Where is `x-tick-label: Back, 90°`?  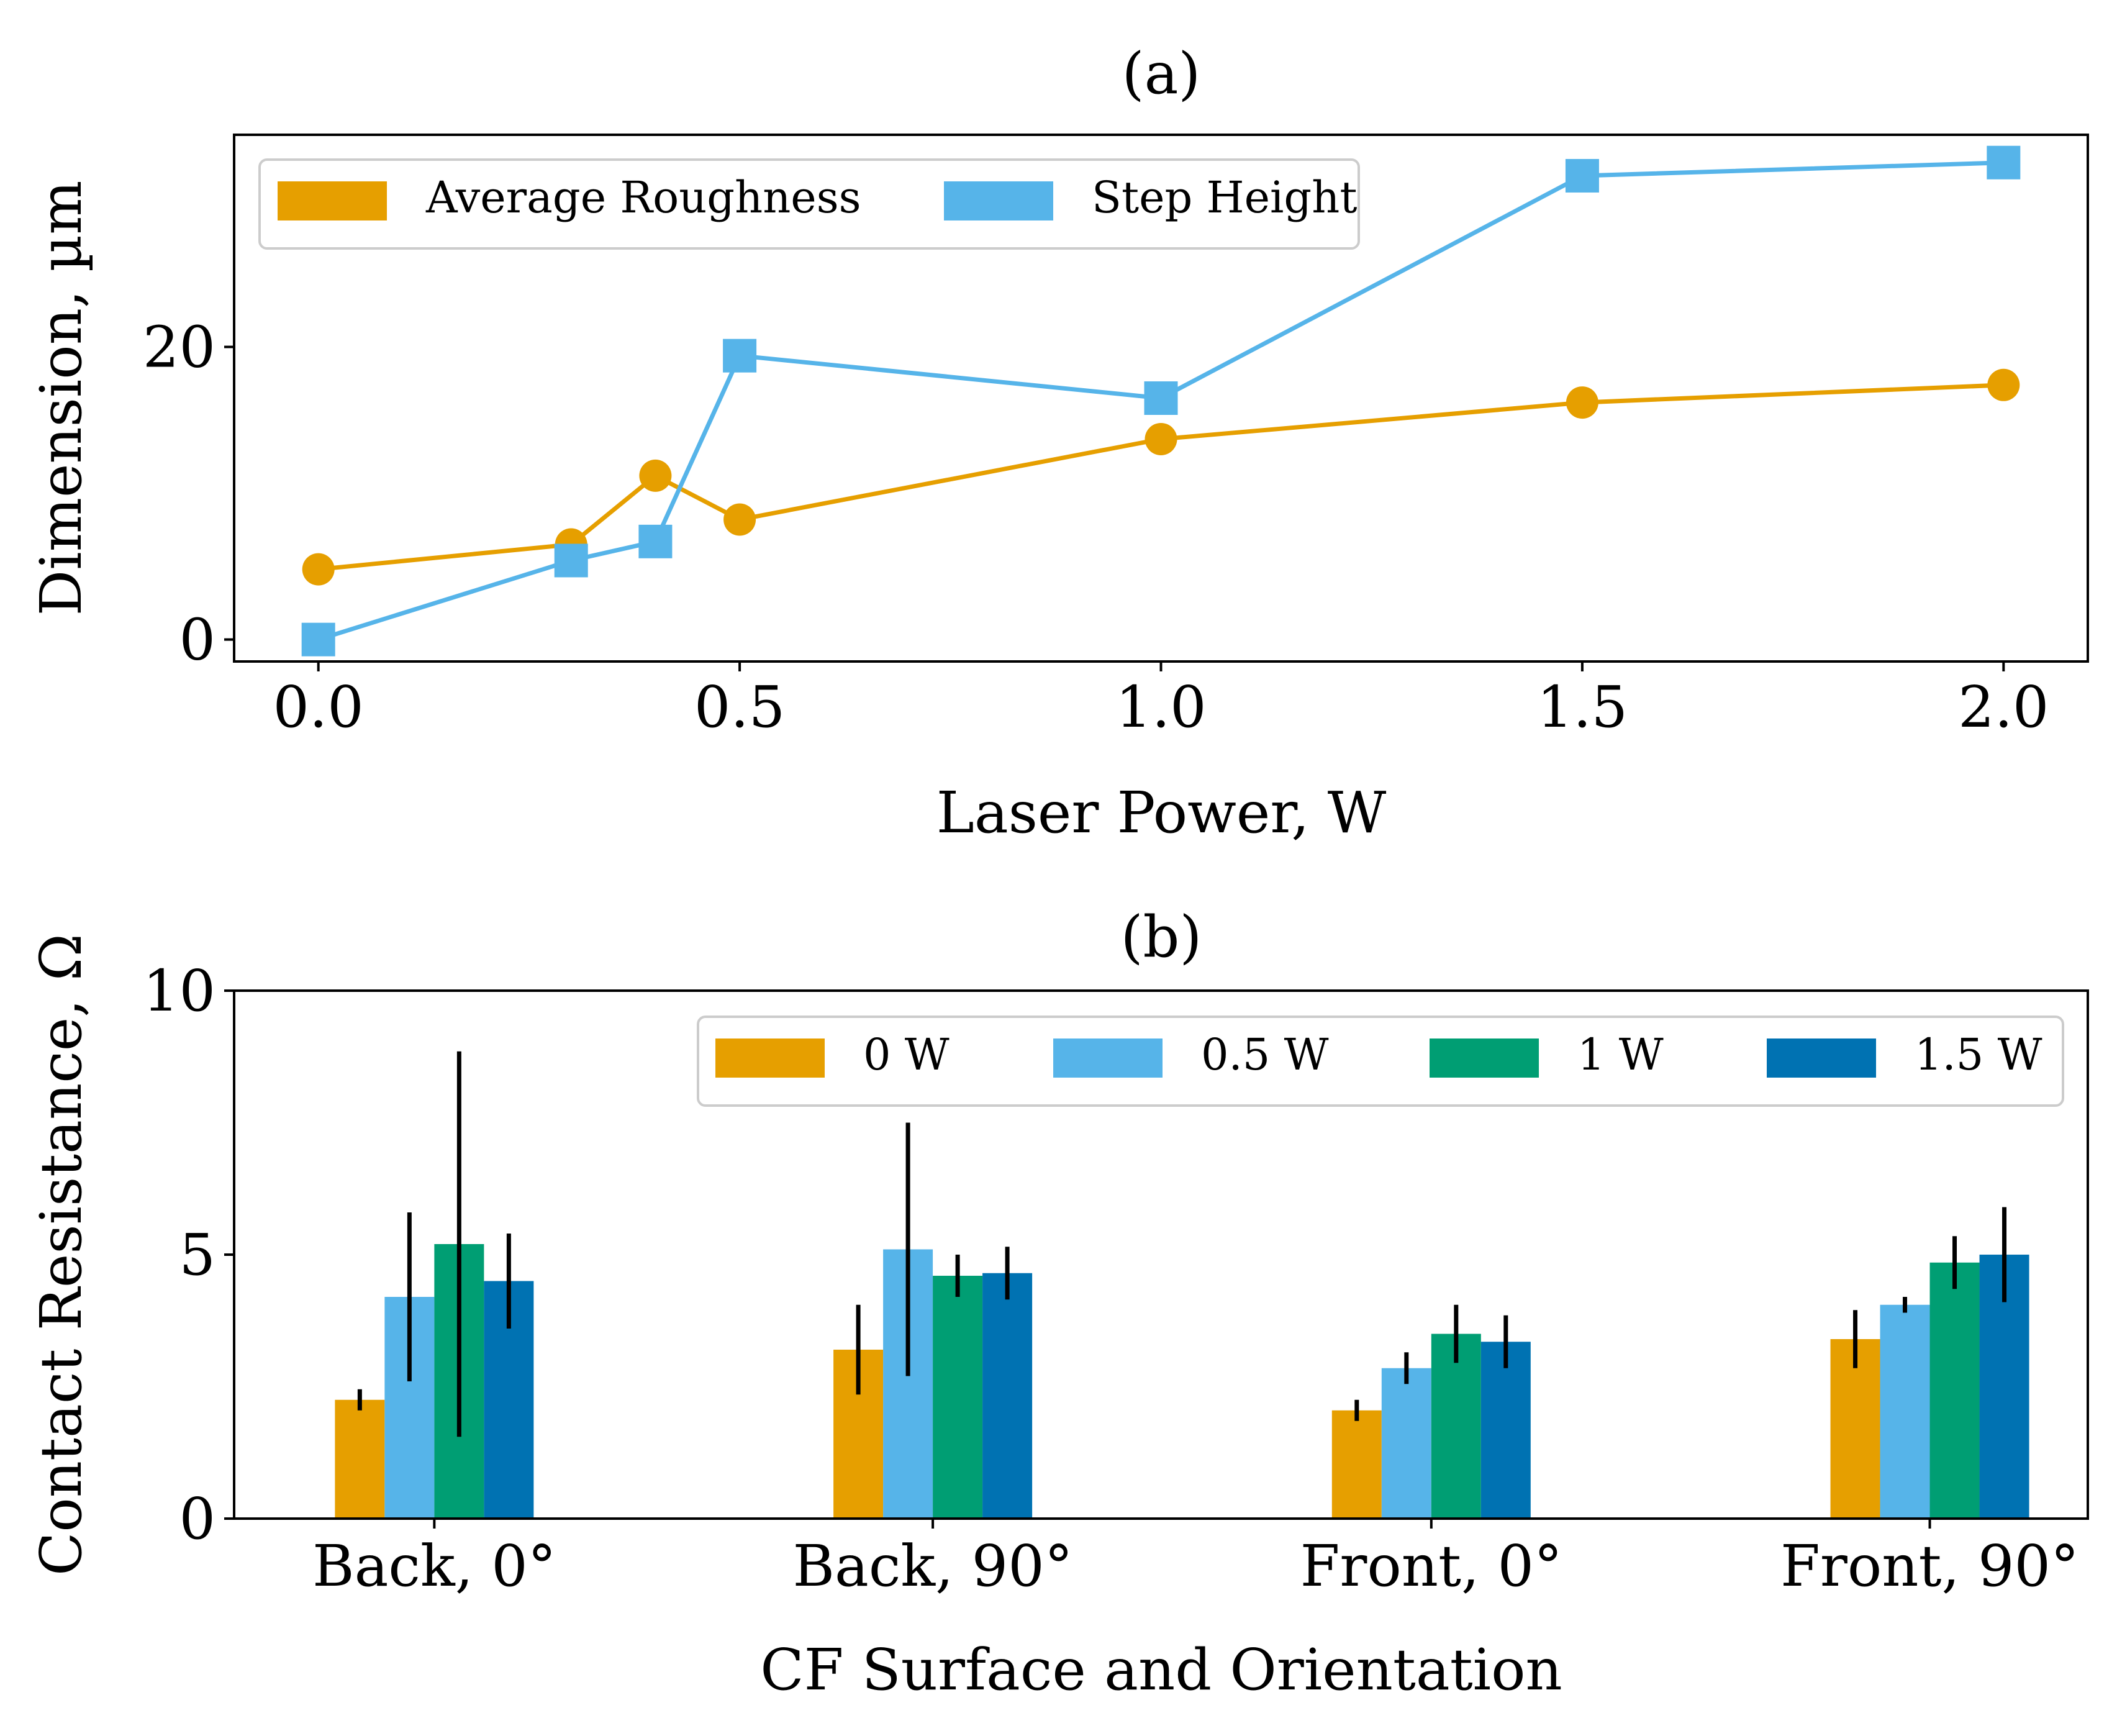
x-tick-label: Back, 90° is located at coordinates (932, 1566).